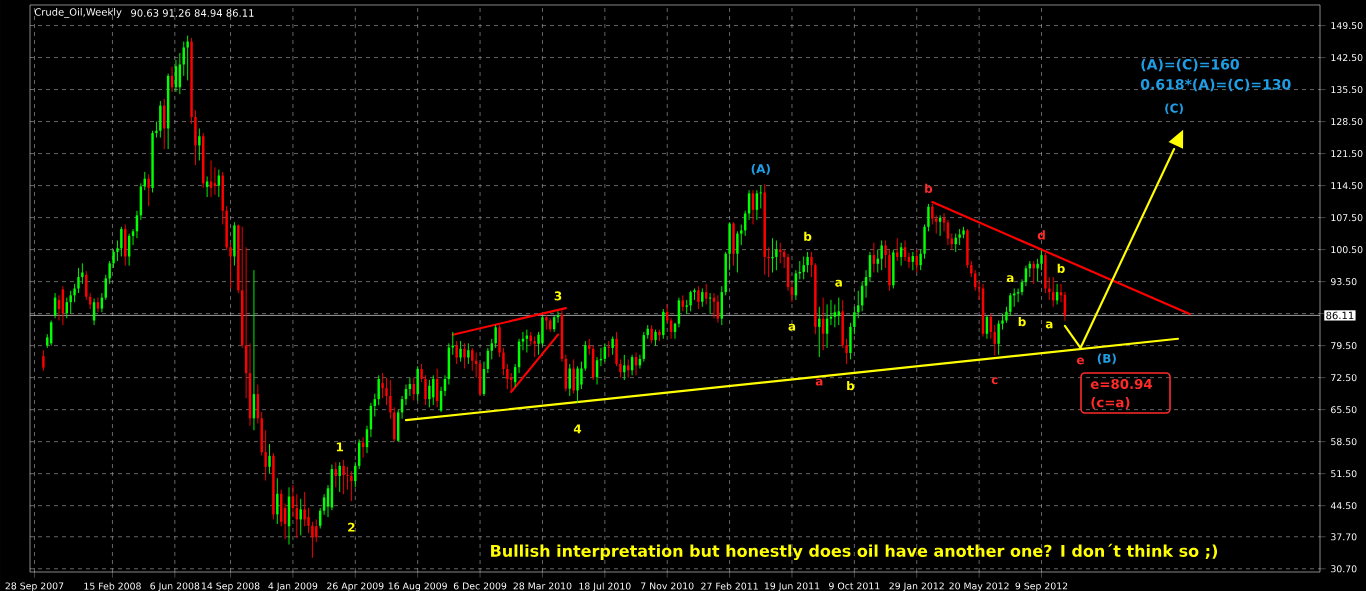 The height and width of the screenshot is (591, 1366). Describe the element at coordinates (1174, 109) in the screenshot. I see `annotation: (C)` at that location.